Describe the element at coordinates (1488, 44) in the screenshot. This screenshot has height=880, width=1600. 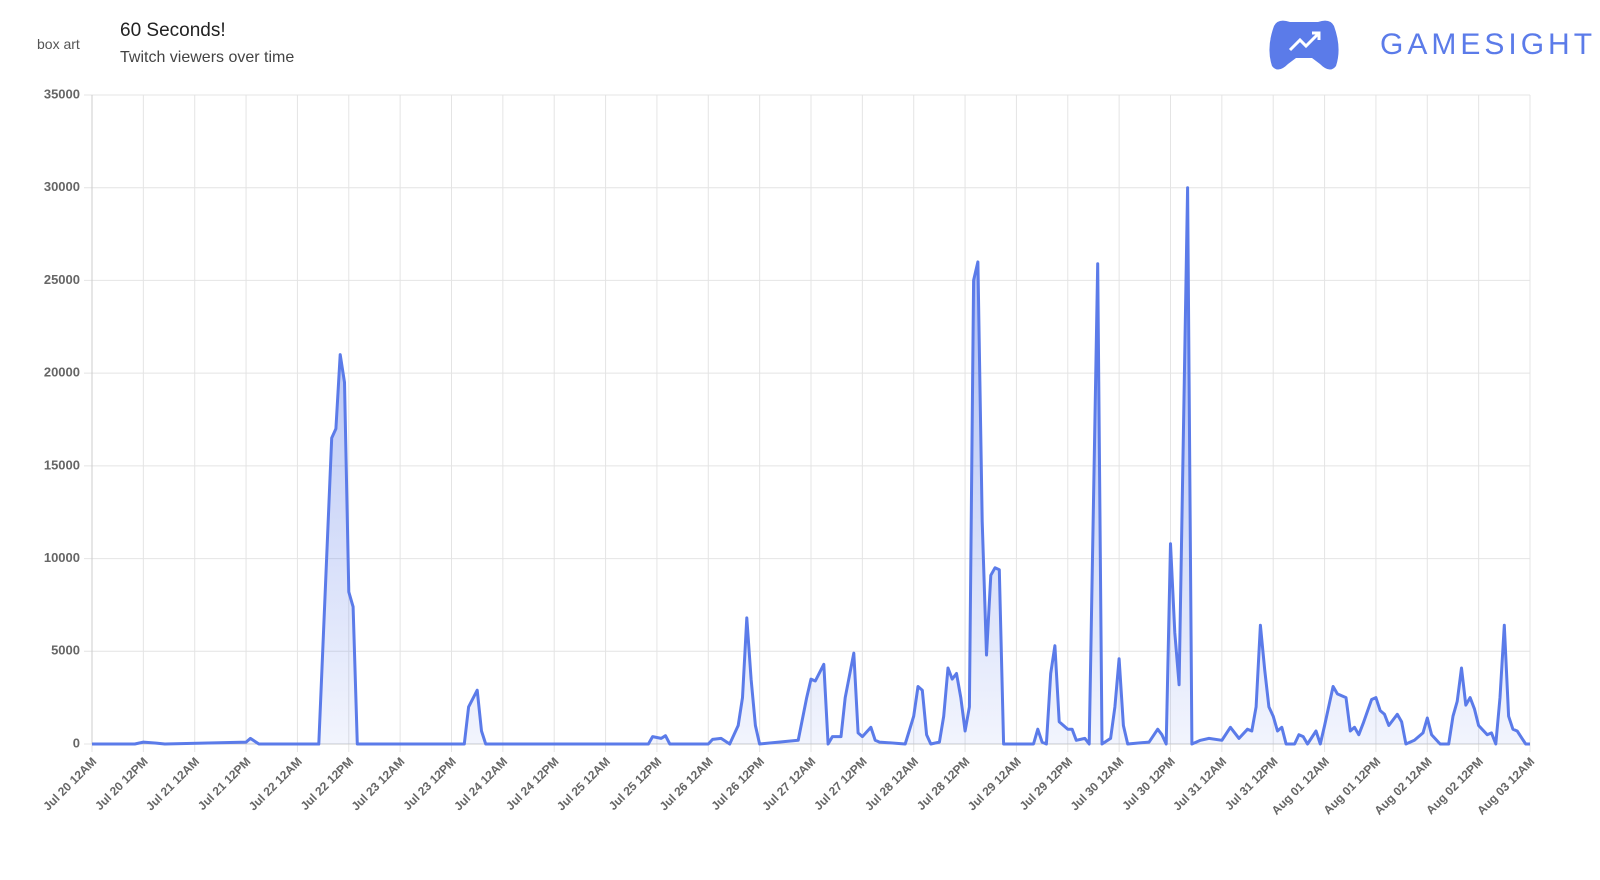
I see `logo-text: GAMESIGHT` at that location.